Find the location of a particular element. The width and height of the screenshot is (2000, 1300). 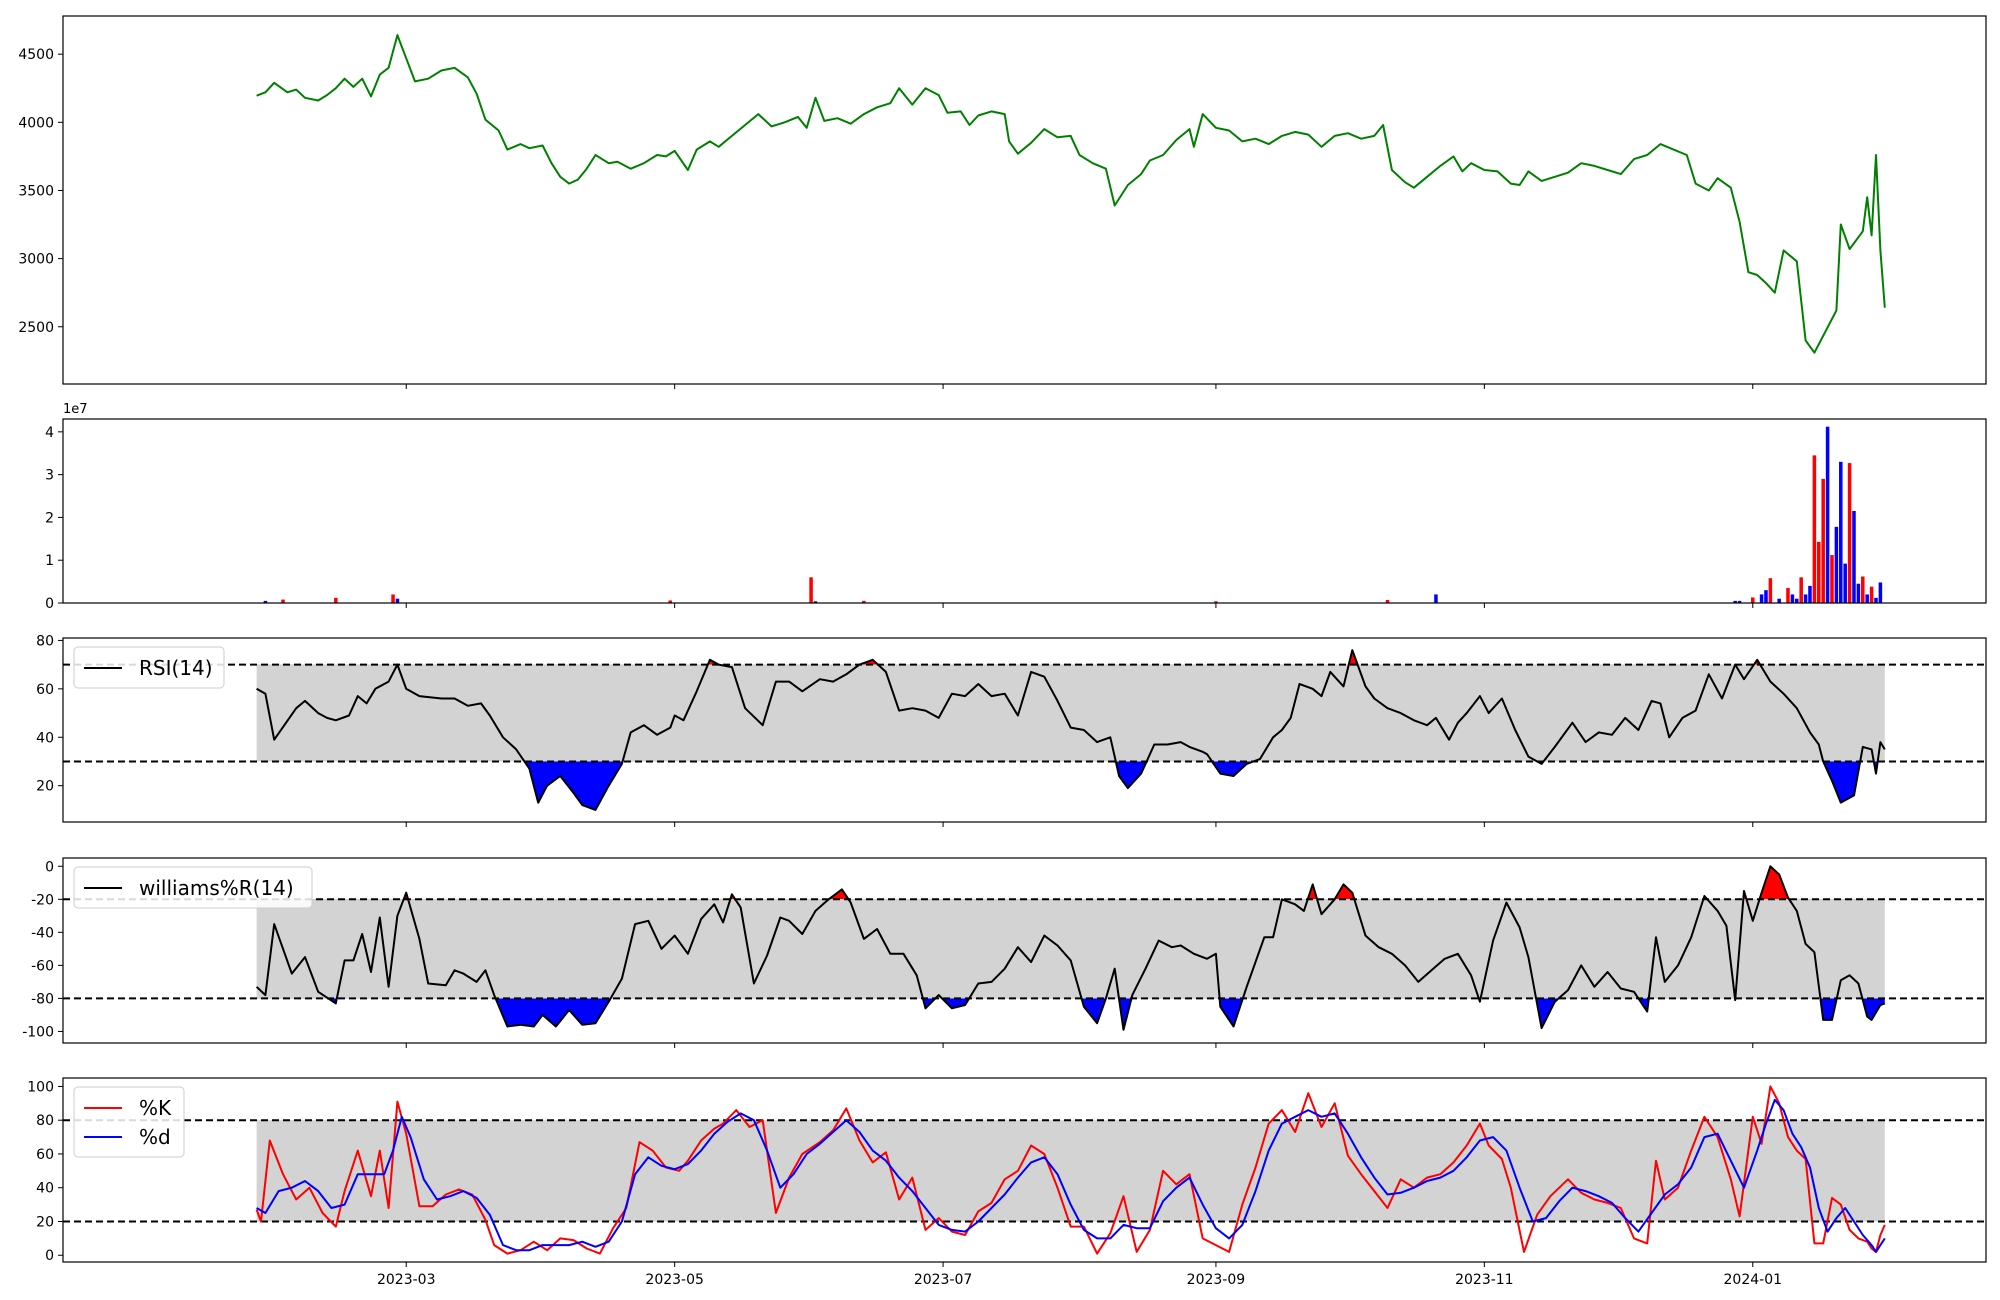

williams-plot-area is located at coordinates (1024, 948).